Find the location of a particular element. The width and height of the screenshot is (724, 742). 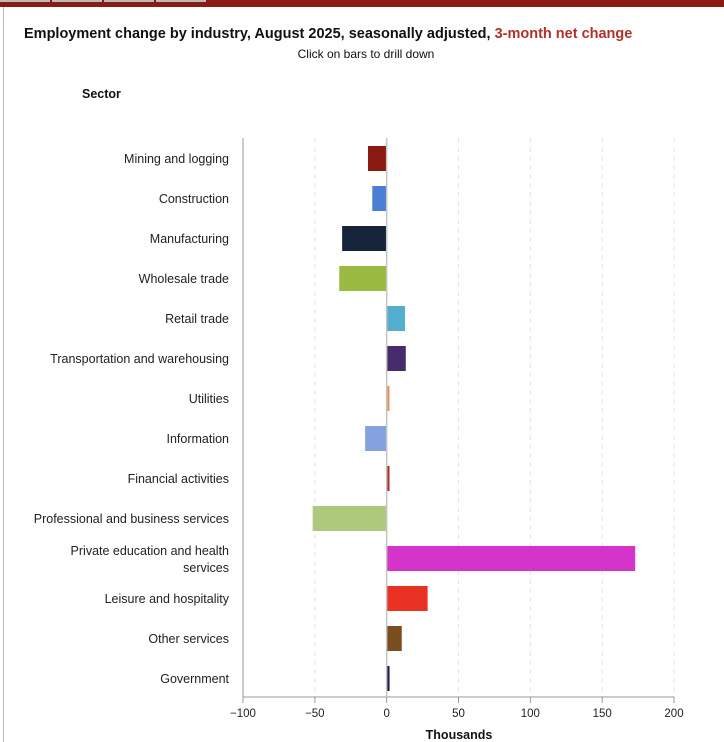

category-label: Other services is located at coordinates (188, 639).